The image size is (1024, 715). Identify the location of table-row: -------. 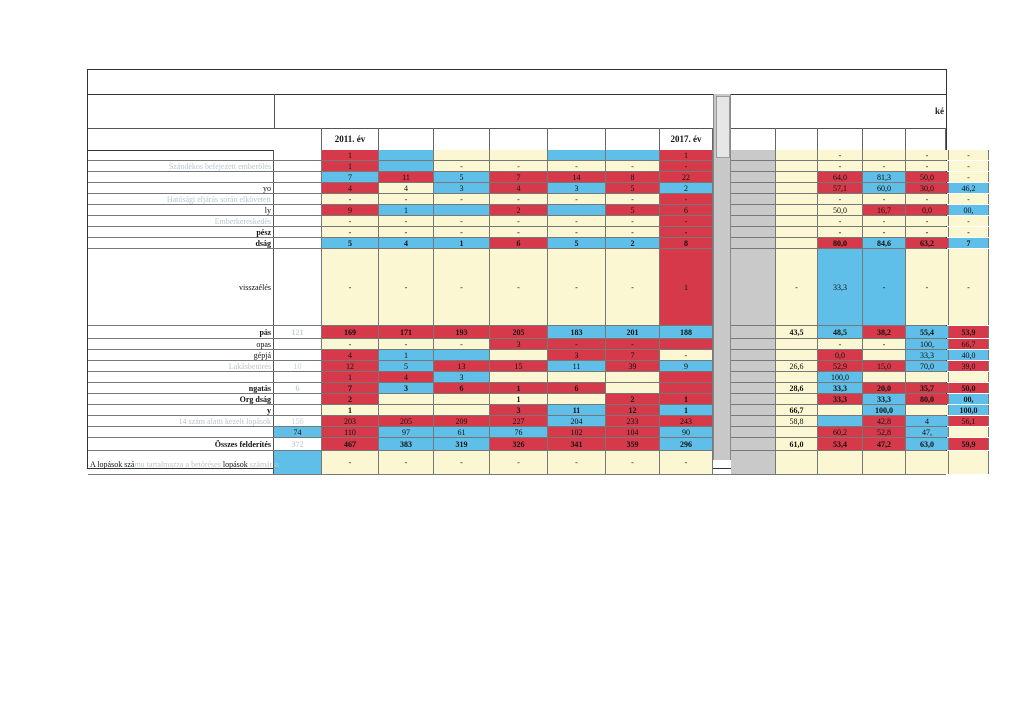
(538, 463).